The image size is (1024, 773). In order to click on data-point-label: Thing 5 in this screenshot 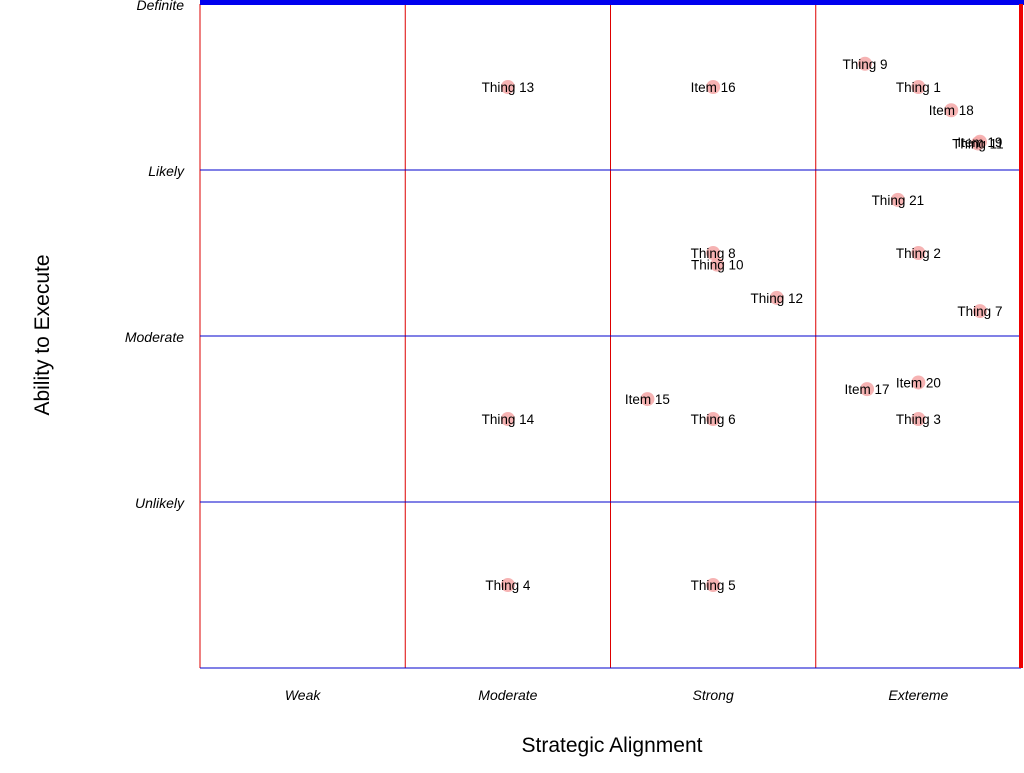, I will do `click(713, 585)`.